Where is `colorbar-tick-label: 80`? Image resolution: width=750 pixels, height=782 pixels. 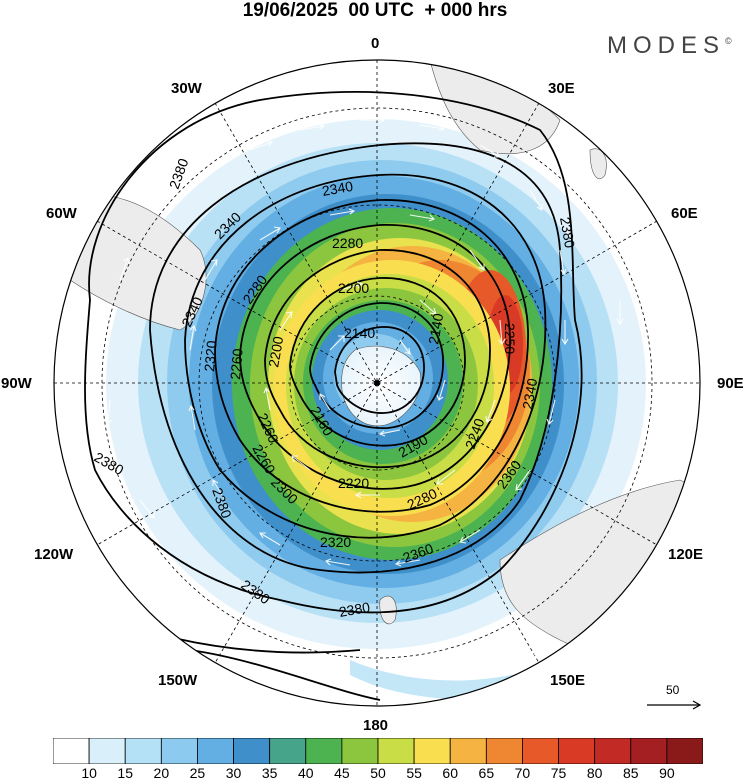 colorbar-tick-label: 80 is located at coordinates (594, 773).